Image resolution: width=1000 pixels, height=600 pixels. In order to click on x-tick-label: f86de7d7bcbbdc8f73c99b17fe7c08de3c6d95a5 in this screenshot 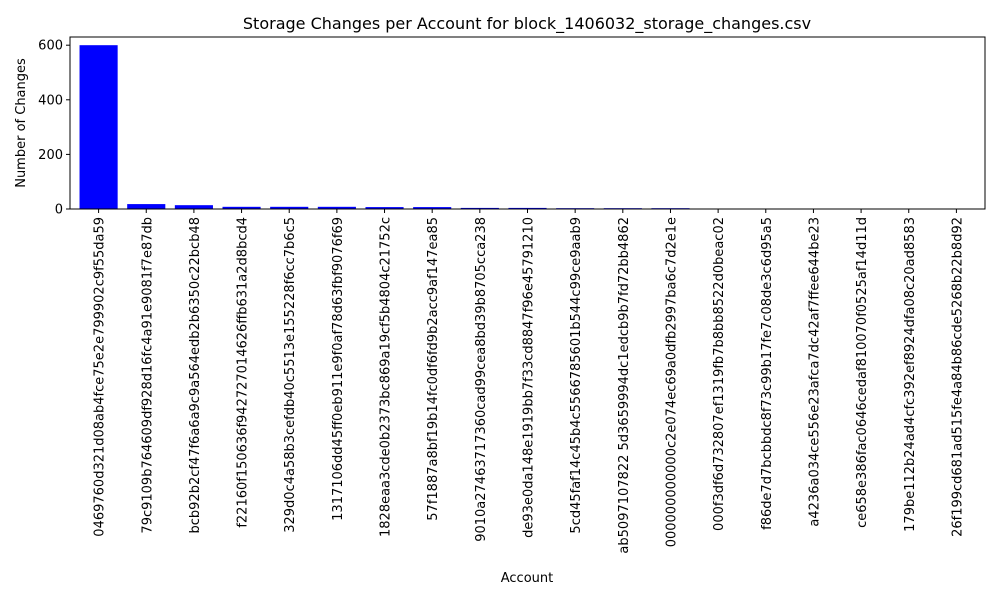, I will do `click(767, 373)`.